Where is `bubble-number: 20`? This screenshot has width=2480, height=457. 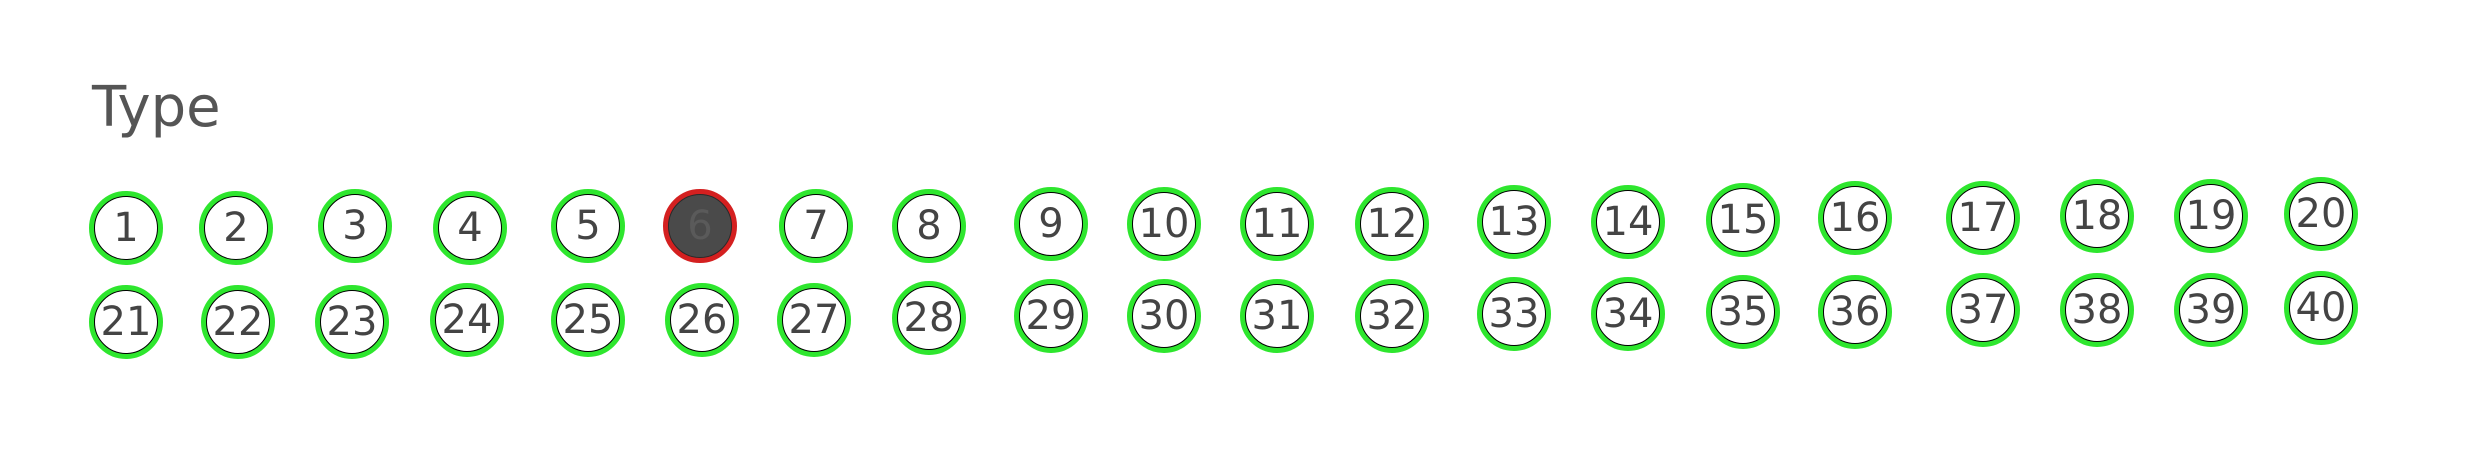 bubble-number: 20 is located at coordinates (2321, 214).